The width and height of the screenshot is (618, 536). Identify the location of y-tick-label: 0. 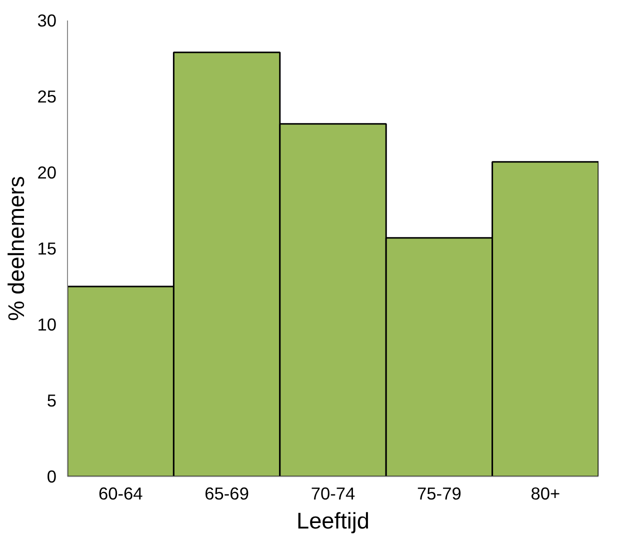
(51, 476).